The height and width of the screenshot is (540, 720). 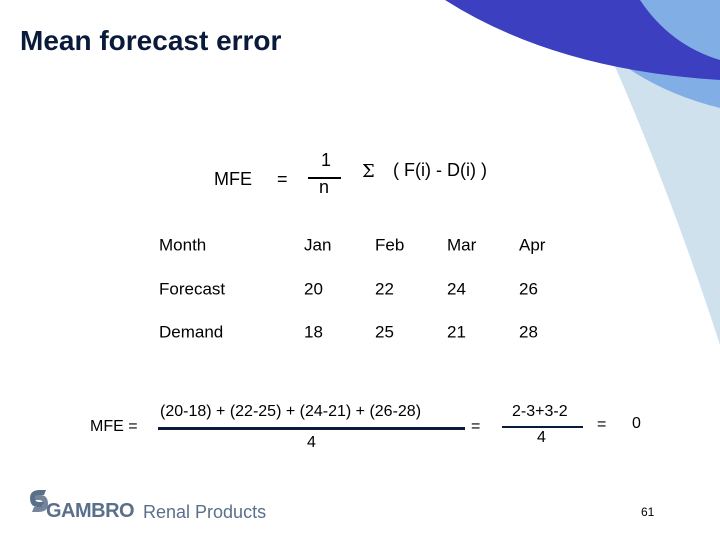 I want to click on calc-denominator-2: 4, so click(x=541, y=437).